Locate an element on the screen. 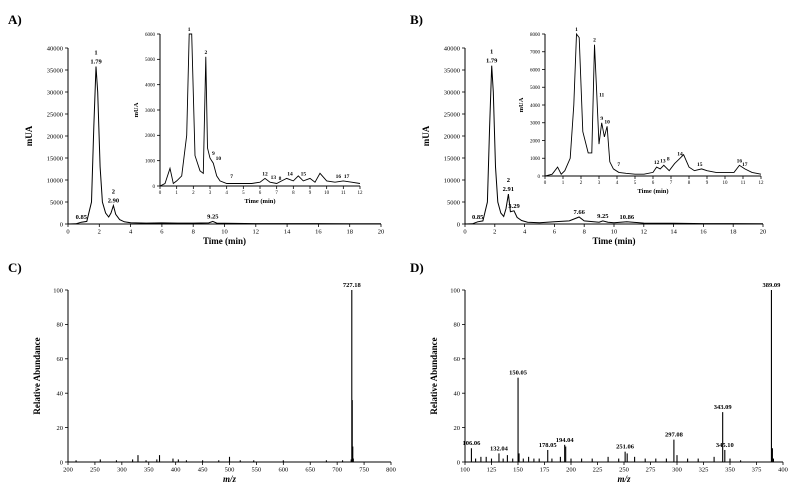 Image resolution: width=800 pixels, height=500 pixels. inset-peak-label: 10 is located at coordinates (607, 122).